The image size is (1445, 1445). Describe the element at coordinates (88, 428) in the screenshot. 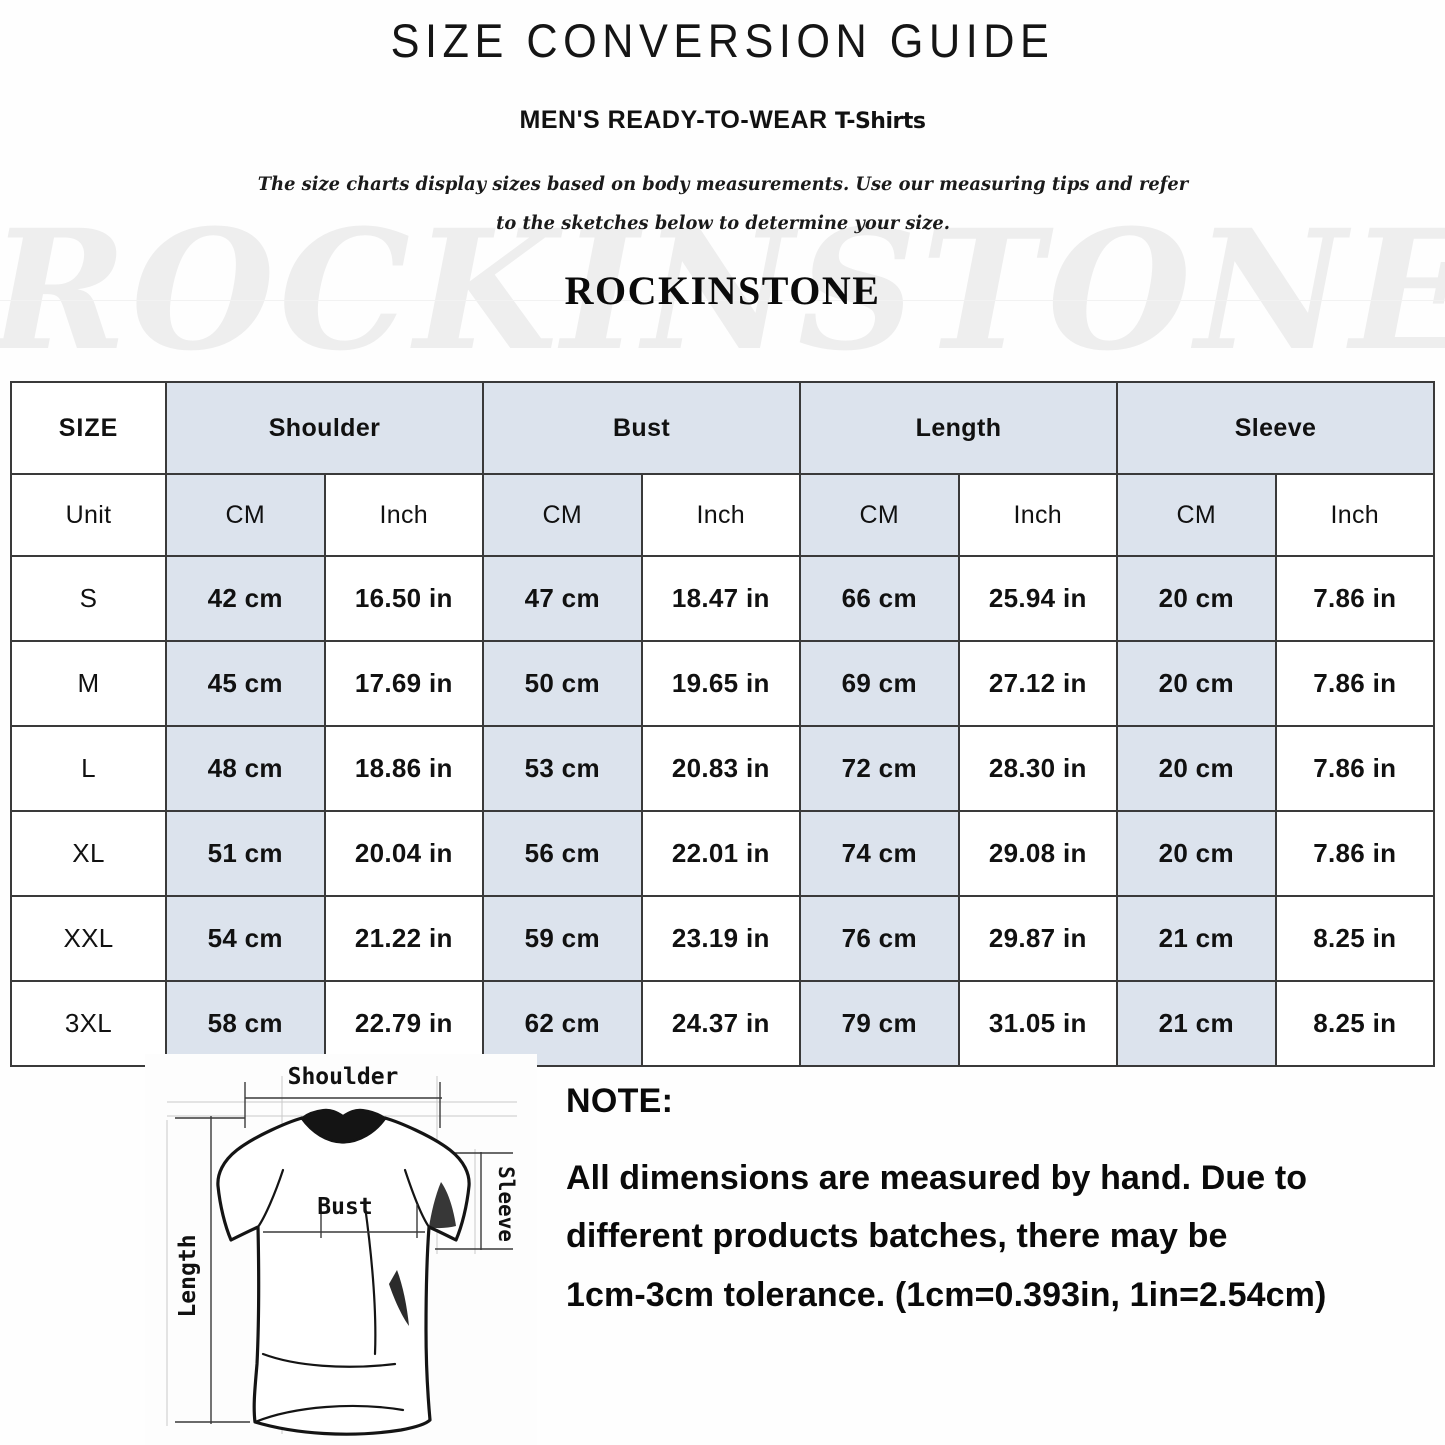

I see `header-size: SIZE` at that location.